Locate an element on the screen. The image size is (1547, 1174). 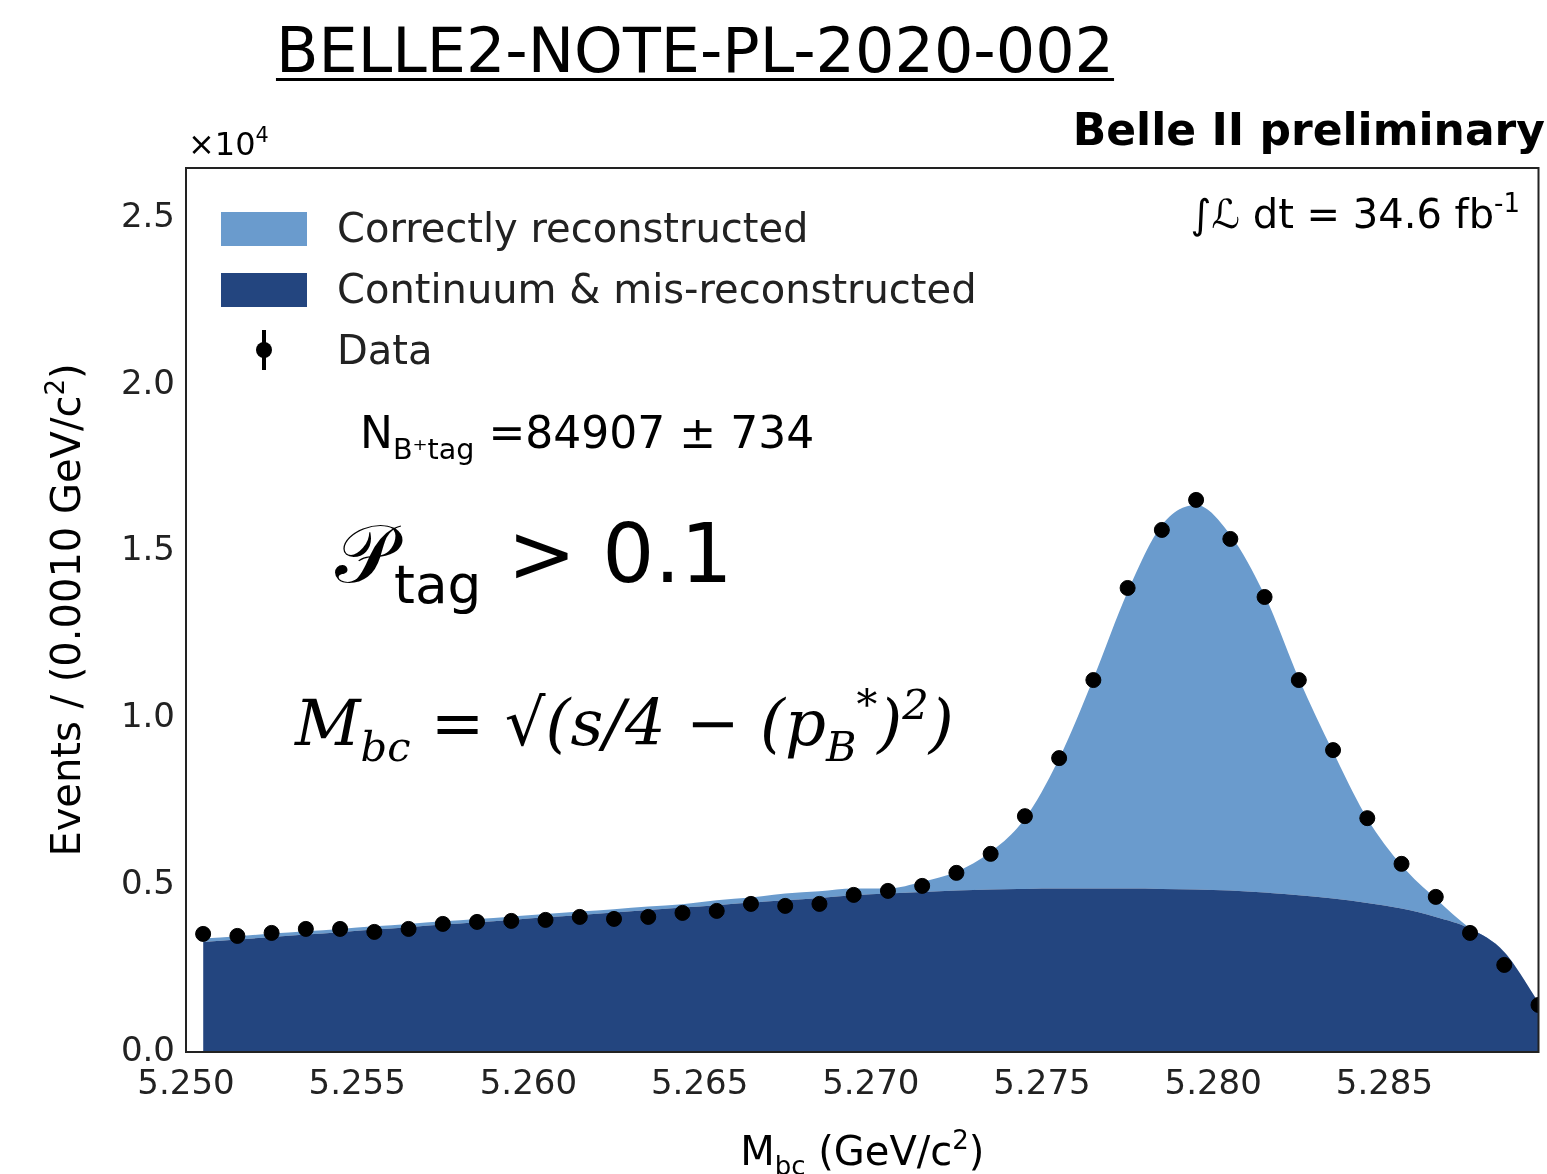
x-tick-label: 5.270 is located at coordinates (871, 1082).